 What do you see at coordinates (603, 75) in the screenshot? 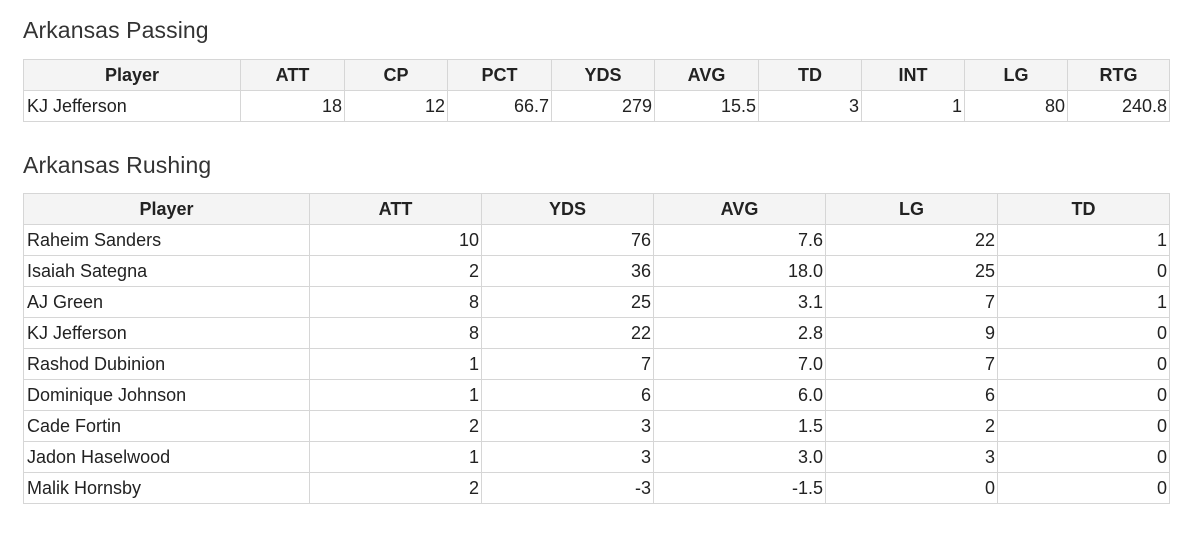
I see `passing-column-header: YDS` at bounding box center [603, 75].